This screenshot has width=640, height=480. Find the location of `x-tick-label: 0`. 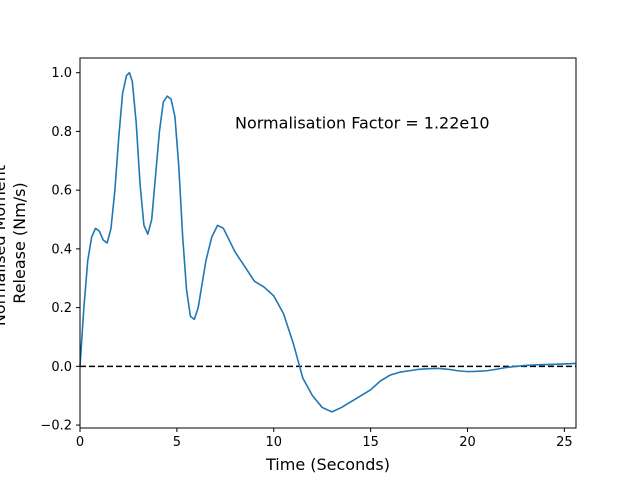

x-tick-label: 0 is located at coordinates (80, 442).